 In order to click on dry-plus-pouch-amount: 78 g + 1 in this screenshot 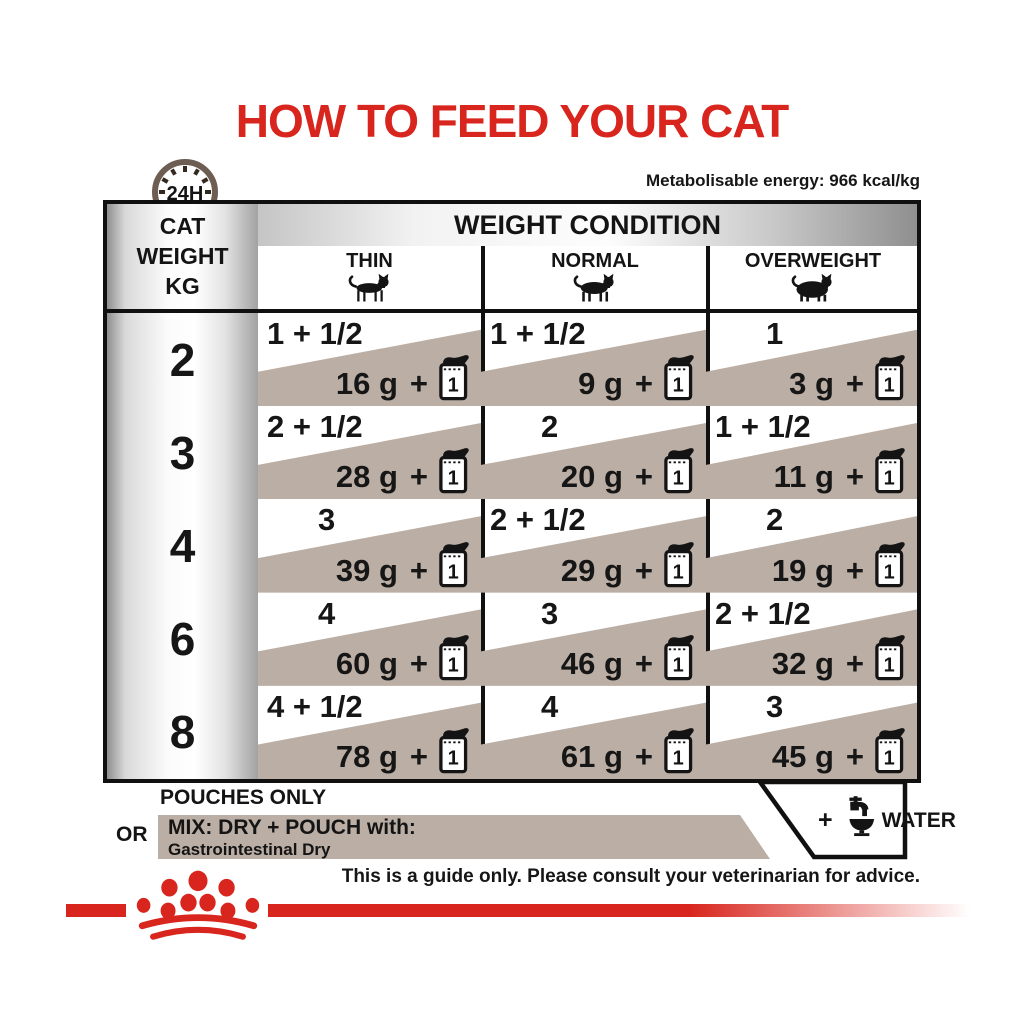, I will do `click(404, 751)`.